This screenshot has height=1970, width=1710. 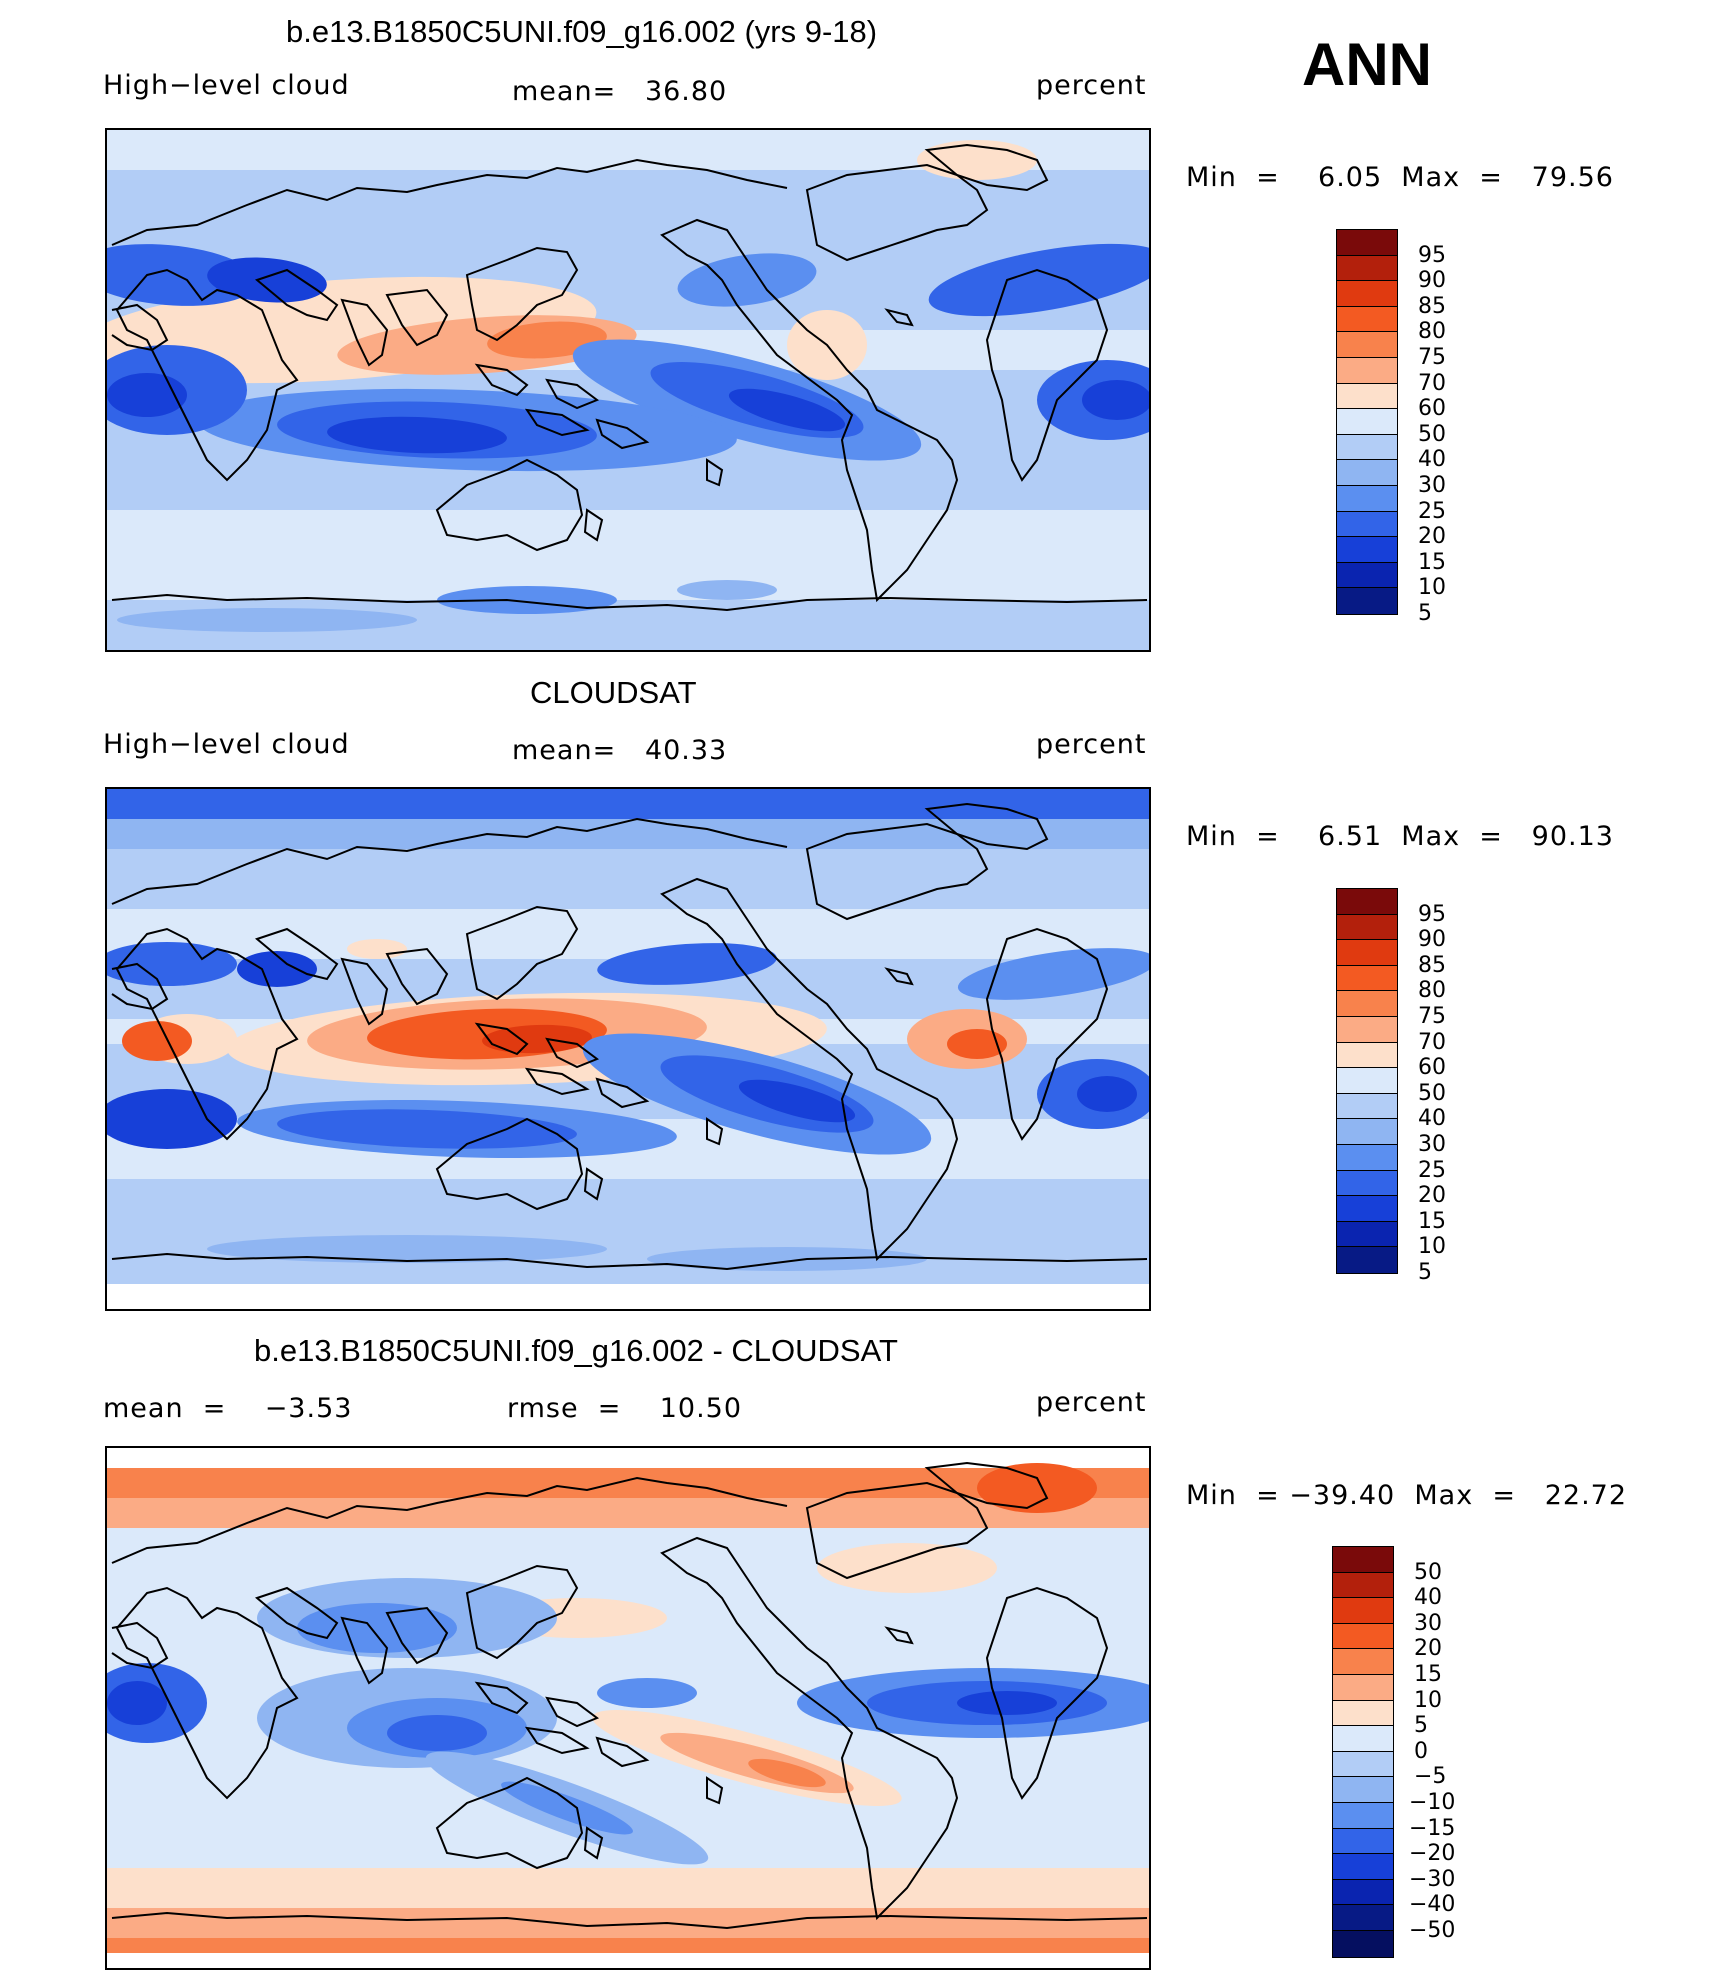 What do you see at coordinates (582, 31) in the screenshot?
I see `panel-title: b.e13.B1850C5UNI.f09_g16.002 (yrs 9-18)` at bounding box center [582, 31].